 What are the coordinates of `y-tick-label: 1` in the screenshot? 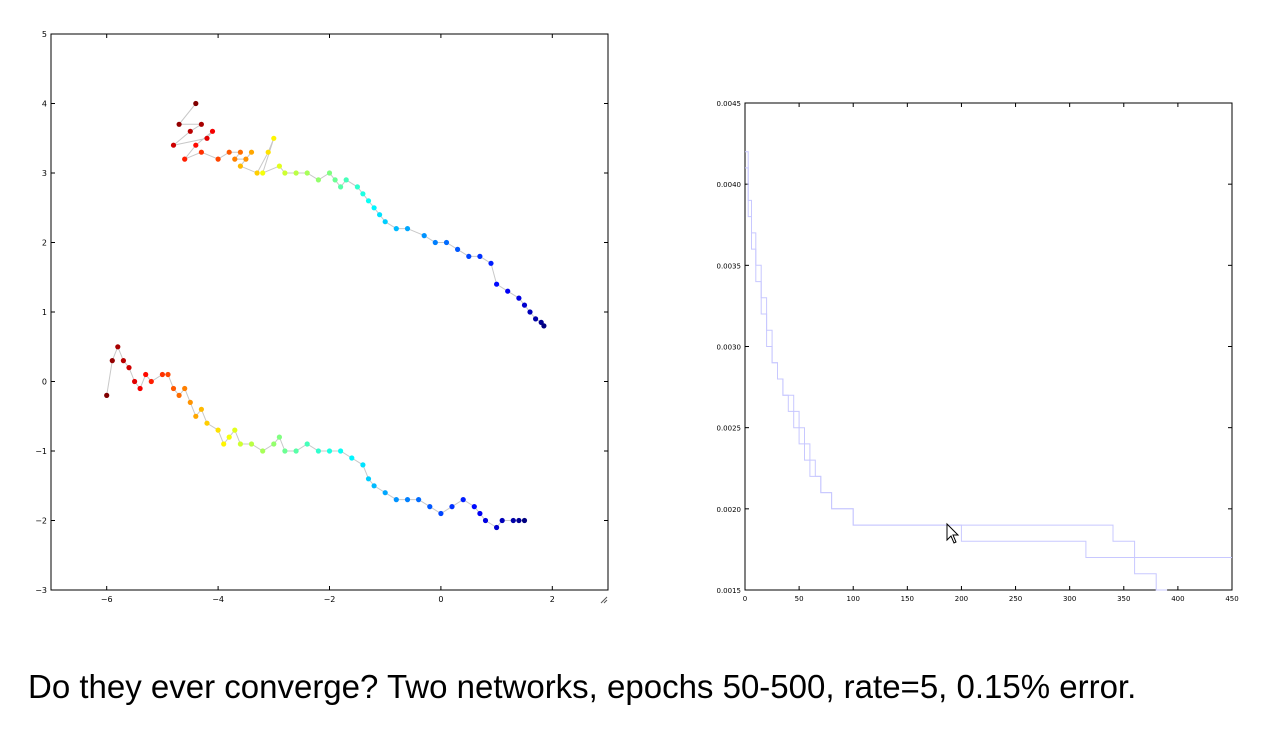 It's located at (44, 312).